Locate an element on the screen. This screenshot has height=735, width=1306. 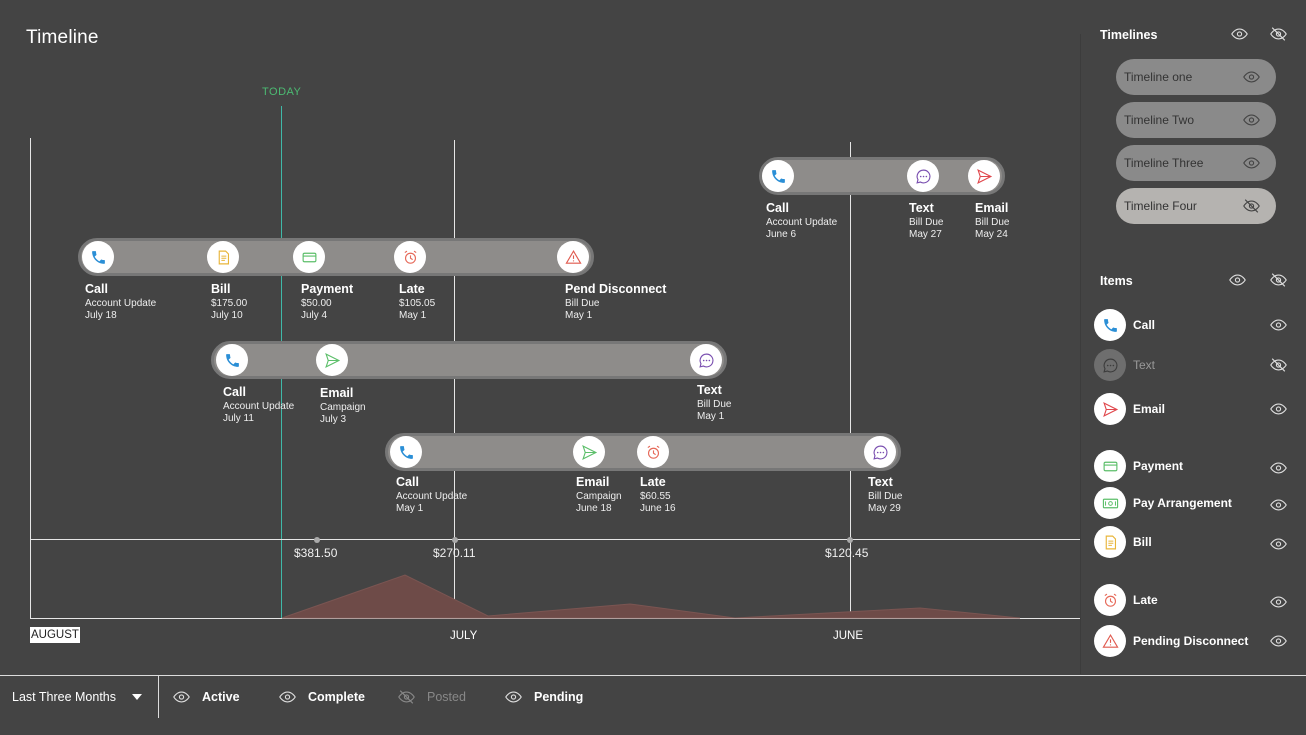
timeline-four-bar is located at coordinates (882, 176).